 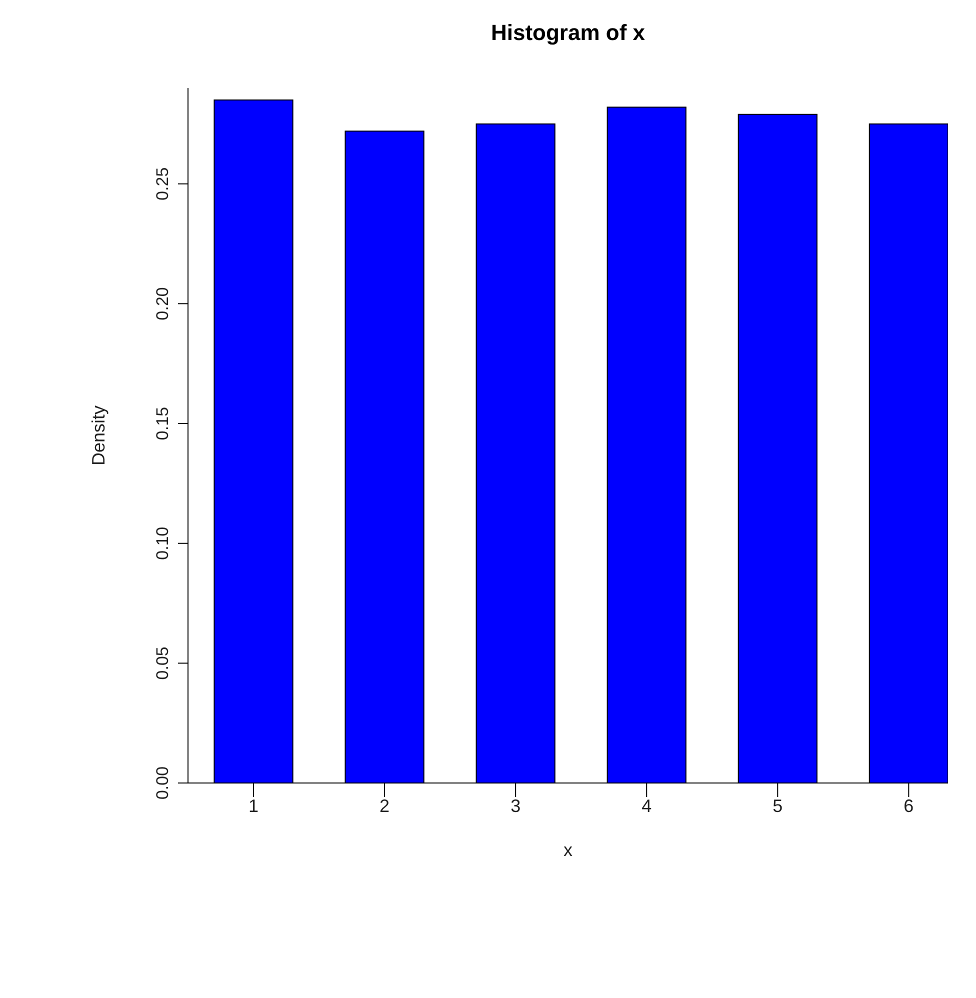 I want to click on x-tick-label: 5, so click(x=777, y=806).